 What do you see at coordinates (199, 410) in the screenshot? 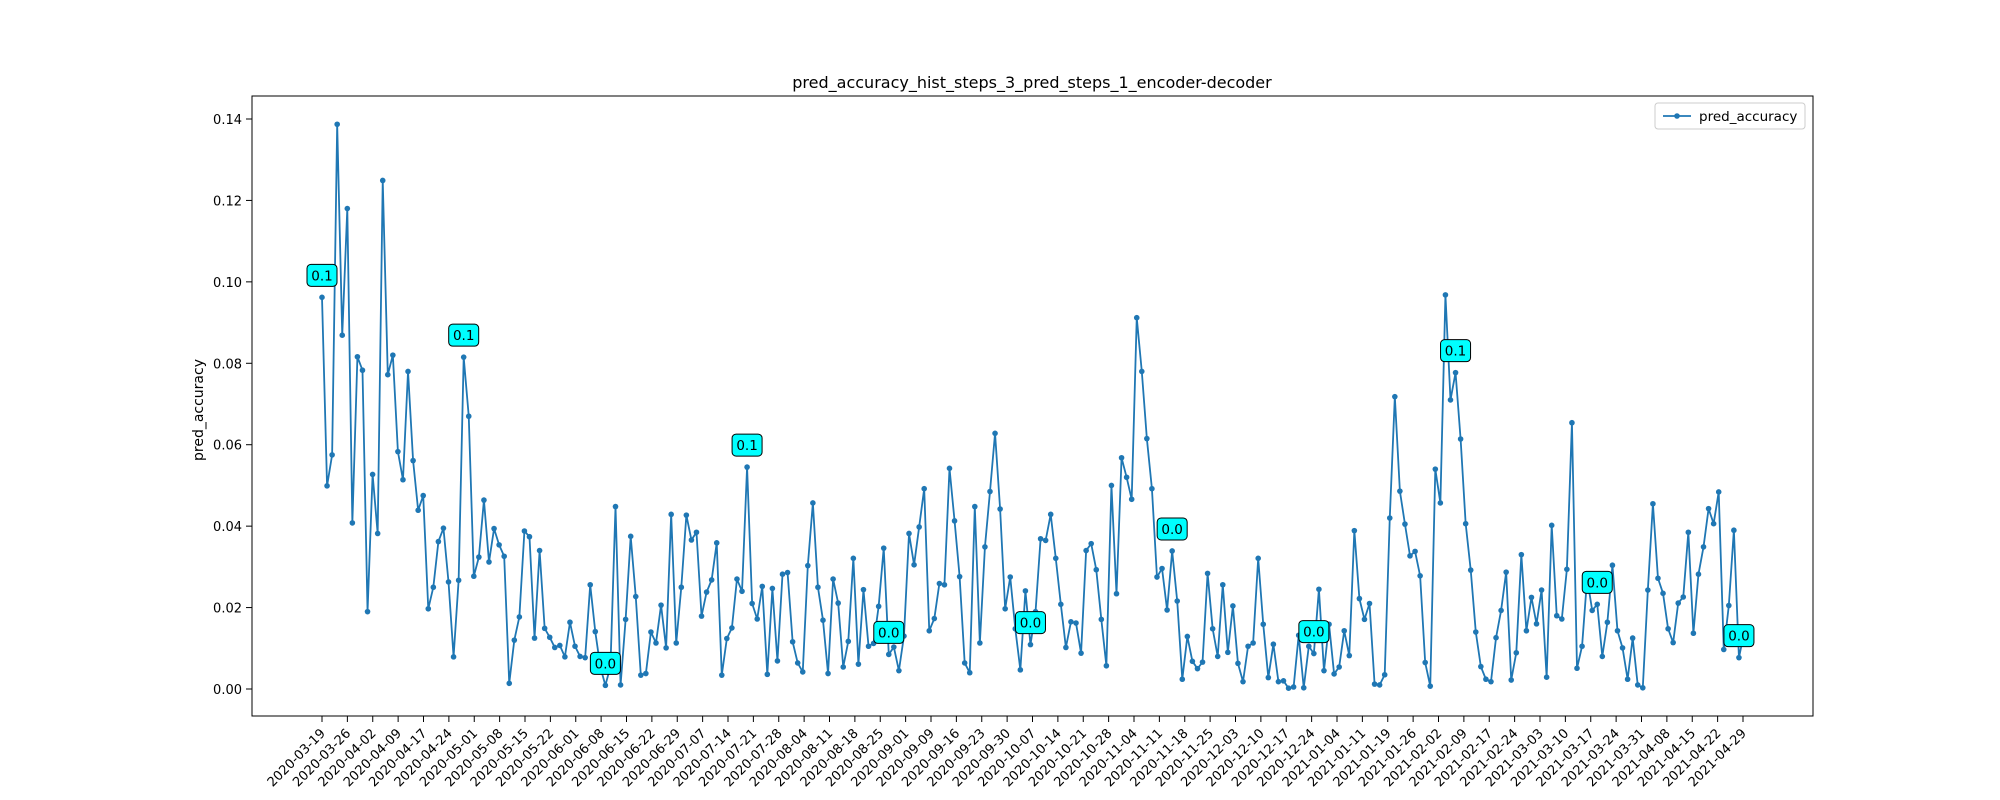
I see `y-axis-label: pred_accuracy` at bounding box center [199, 410].